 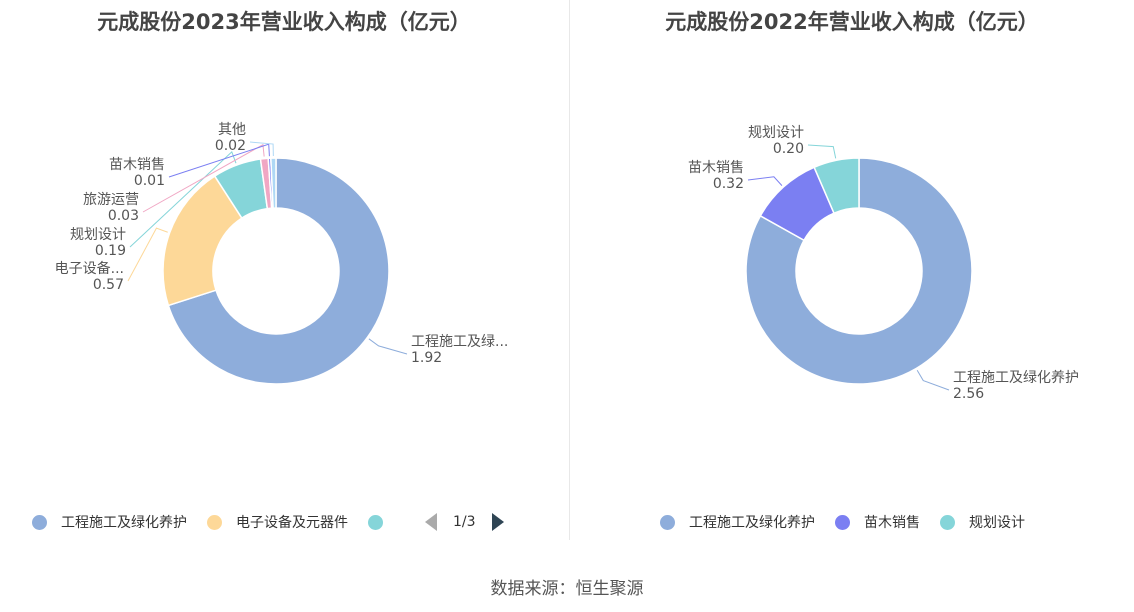 I want to click on slice-value-planning: 0.20, so click(x=788, y=149).